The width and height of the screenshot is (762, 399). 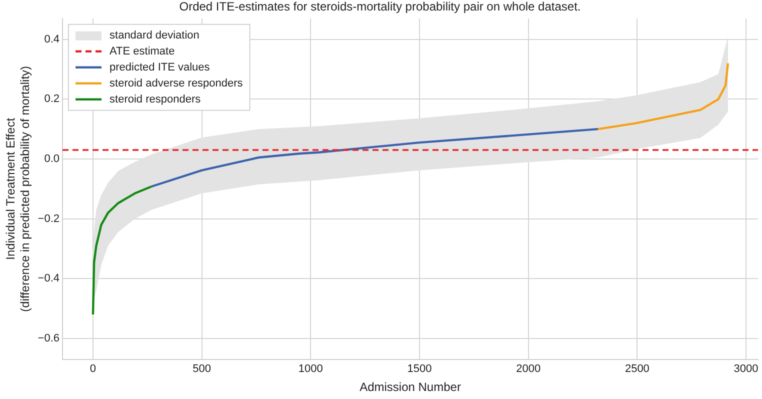 I want to click on legend-label: steroid responders, so click(x=156, y=99).